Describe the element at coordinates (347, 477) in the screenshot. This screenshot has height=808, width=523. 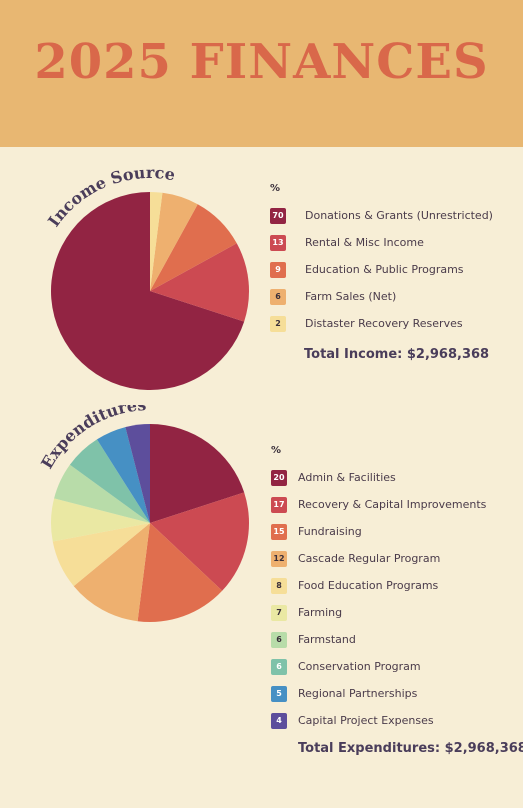
I see `legend-label: Admin & Facilities` at that location.